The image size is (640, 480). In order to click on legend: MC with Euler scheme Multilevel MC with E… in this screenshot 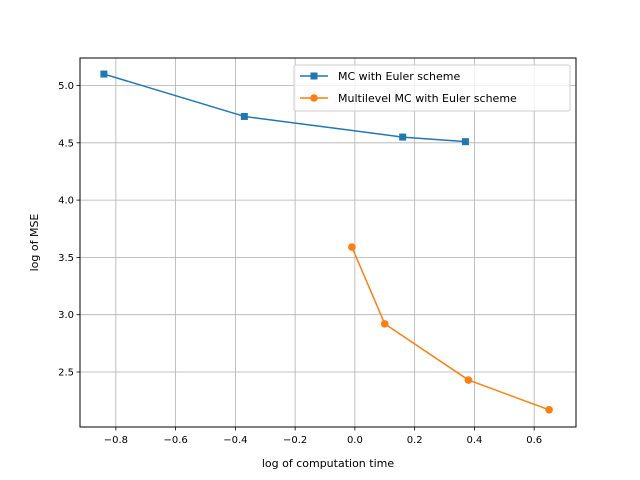, I will do `click(432, 88)`.